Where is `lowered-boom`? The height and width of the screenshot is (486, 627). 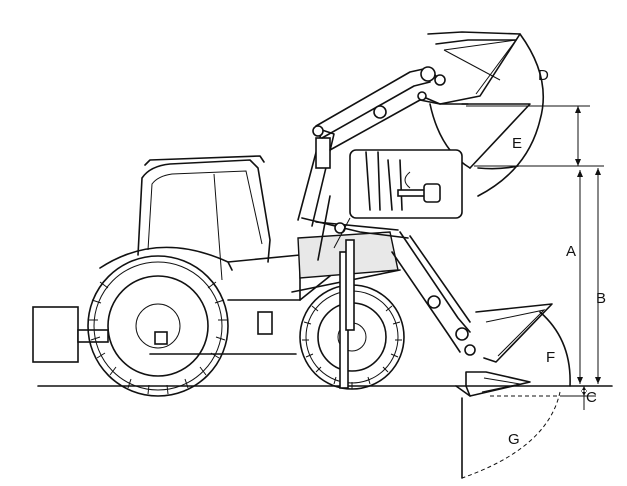 lowered-boom is located at coordinates (433, 293).